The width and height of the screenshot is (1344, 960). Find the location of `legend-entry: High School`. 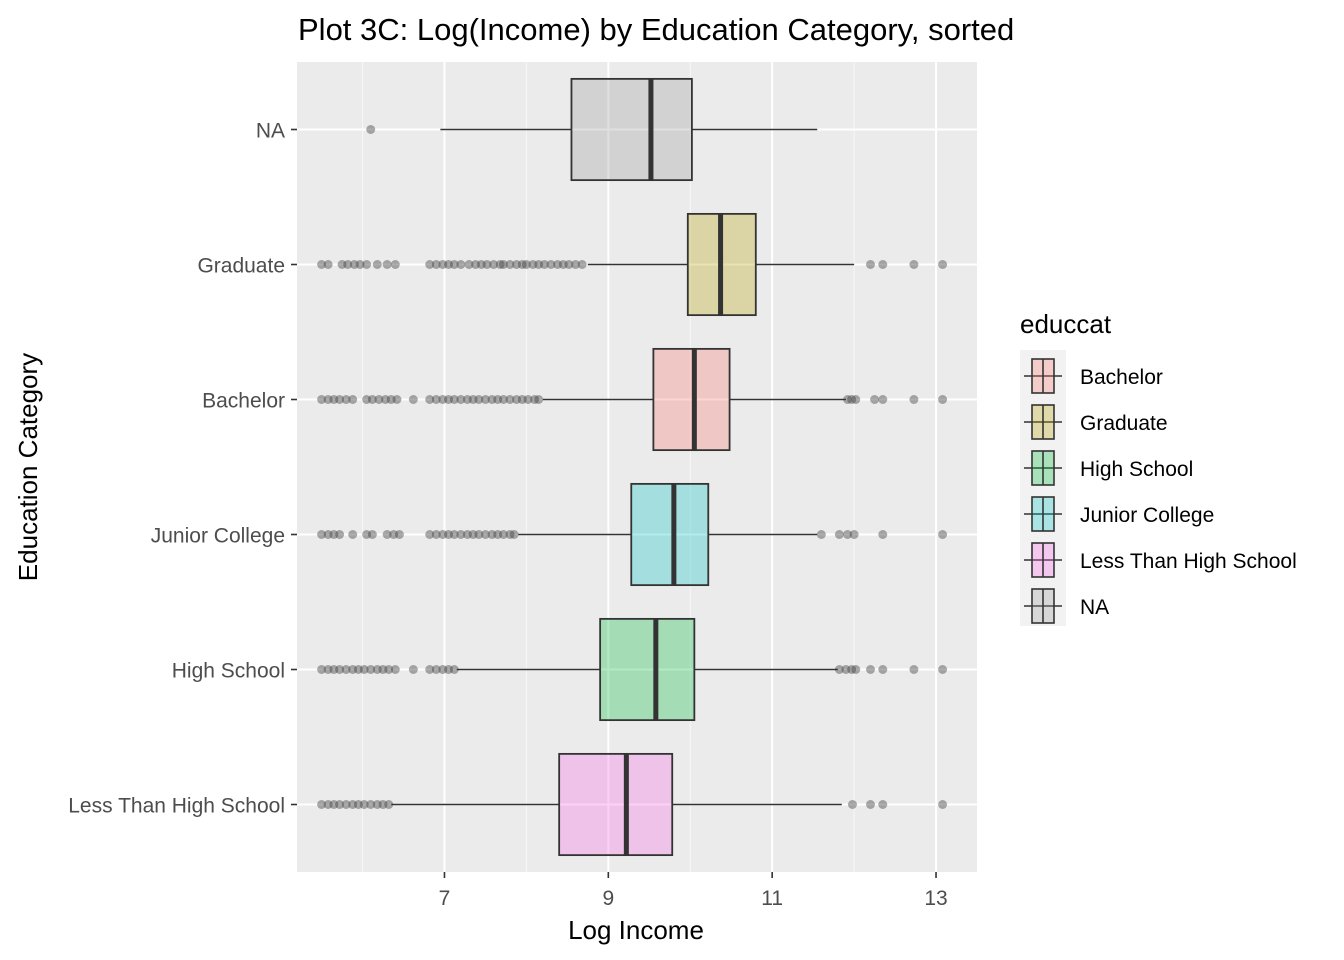

legend-entry: High School is located at coordinates (1108, 468).